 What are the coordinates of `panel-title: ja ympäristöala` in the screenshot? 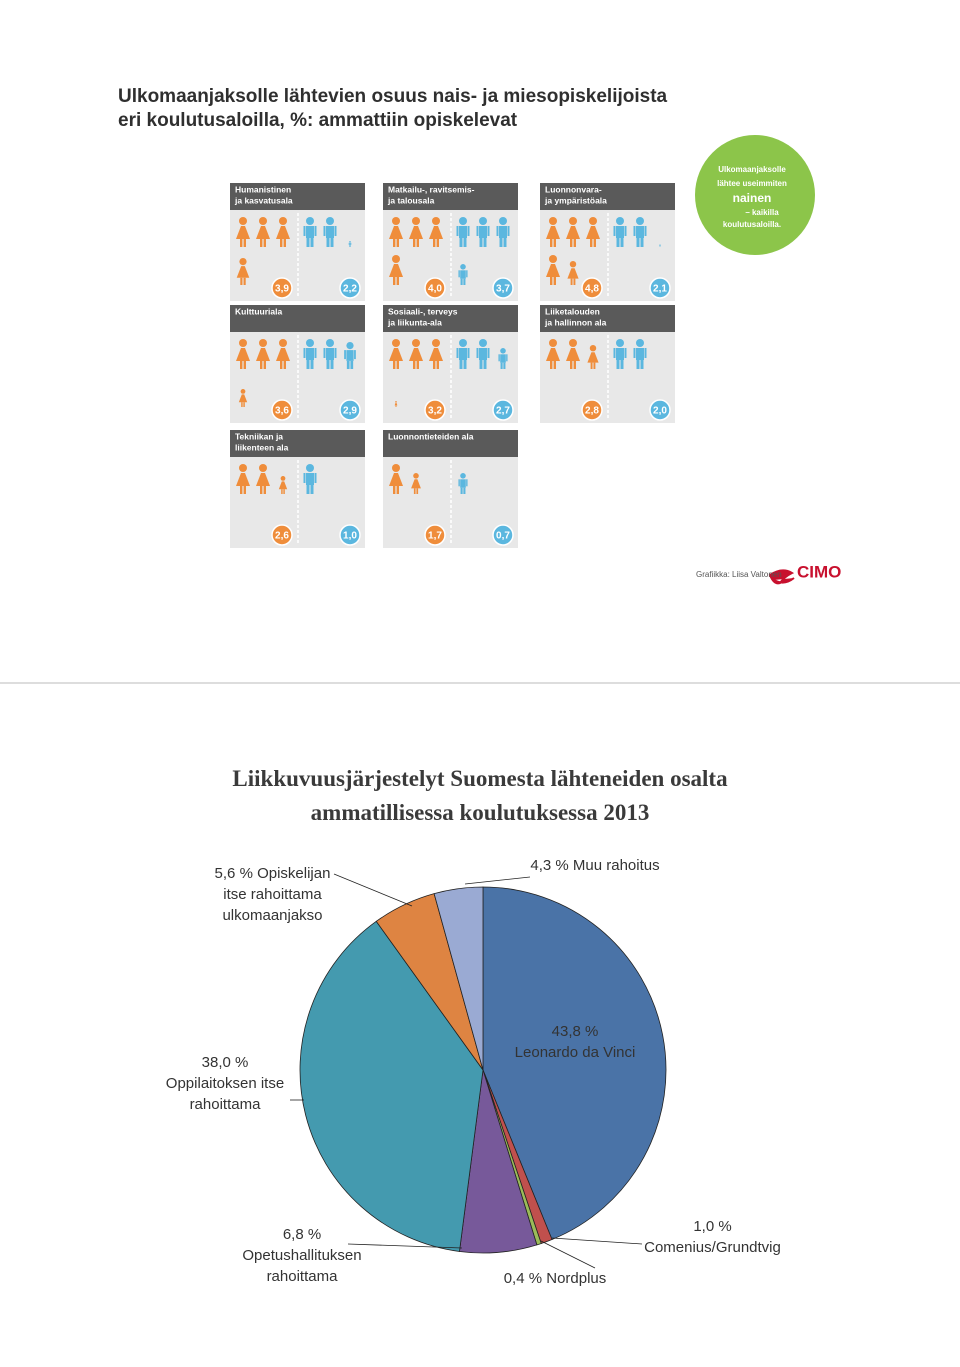 It's located at (575, 200).